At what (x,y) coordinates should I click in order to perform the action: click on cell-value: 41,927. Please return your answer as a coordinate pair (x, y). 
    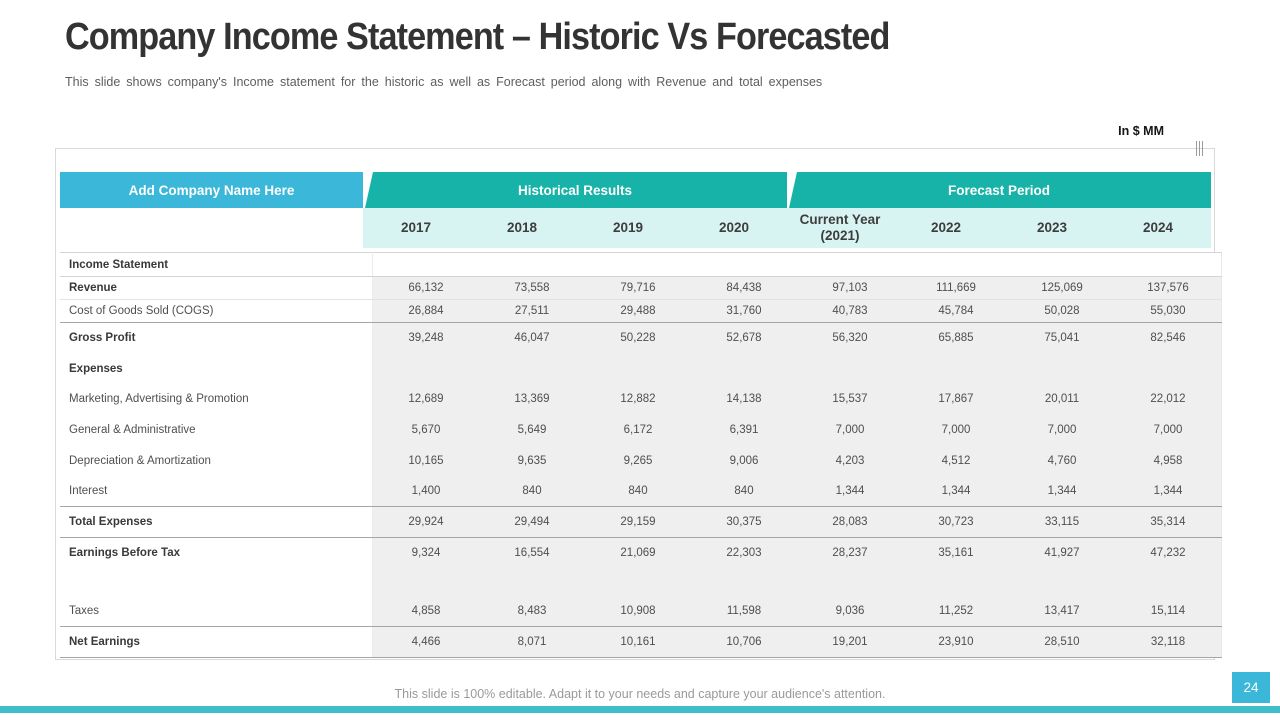
    Looking at the image, I should click on (1062, 552).